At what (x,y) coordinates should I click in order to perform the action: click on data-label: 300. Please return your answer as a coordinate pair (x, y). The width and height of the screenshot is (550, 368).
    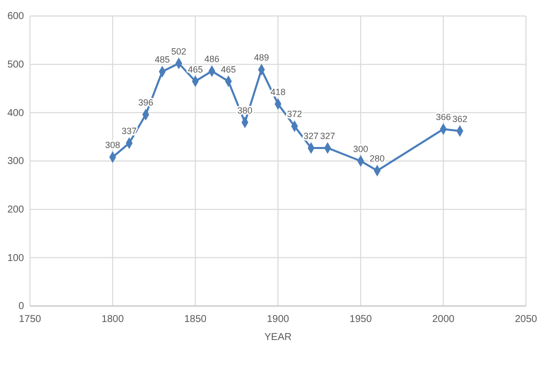
    Looking at the image, I should click on (360, 149).